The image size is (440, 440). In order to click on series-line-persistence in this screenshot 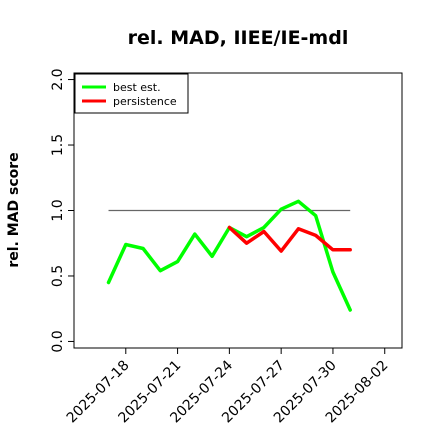, I will do `click(289, 239)`.